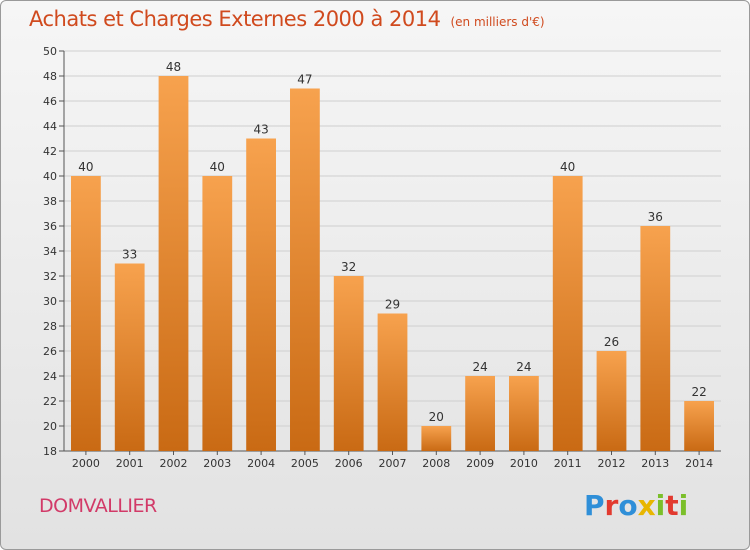  What do you see at coordinates (50, 351) in the screenshot?
I see `y-tick-label: 26` at bounding box center [50, 351].